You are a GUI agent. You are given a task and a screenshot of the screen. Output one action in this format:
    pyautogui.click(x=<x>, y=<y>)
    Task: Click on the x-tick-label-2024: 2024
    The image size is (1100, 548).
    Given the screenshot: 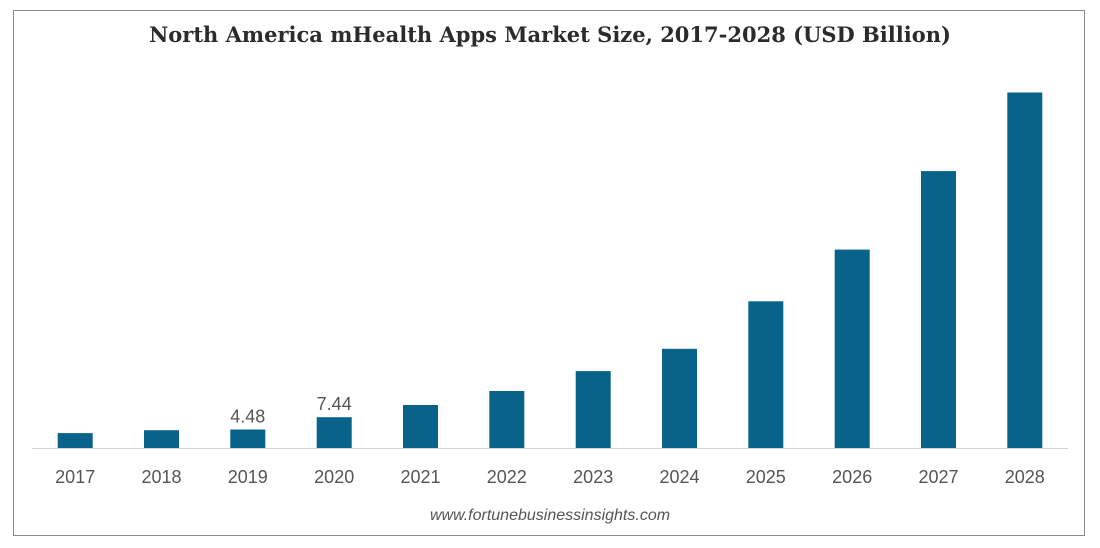 What is the action you would take?
    pyautogui.click(x=679, y=477)
    